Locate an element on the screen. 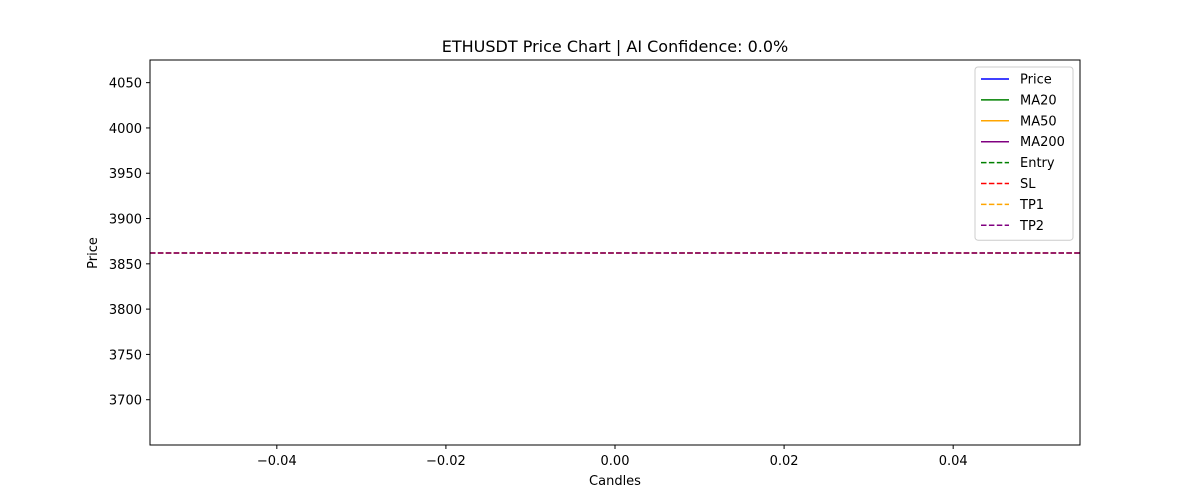  x-axis: −0.04 −0.02 0.00 0.02 0.04 is located at coordinates (612, 457).